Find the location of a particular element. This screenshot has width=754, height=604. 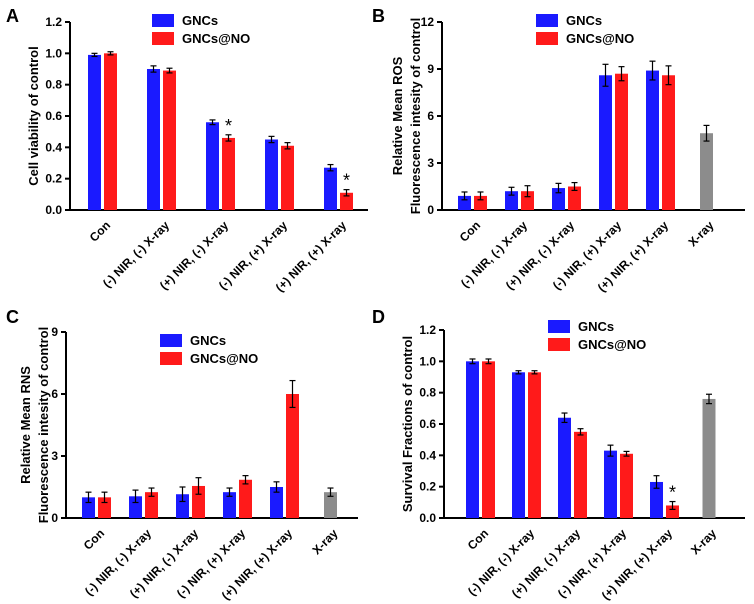

panel-a-ytick-label: 0.8 is located at coordinates (53, 85).